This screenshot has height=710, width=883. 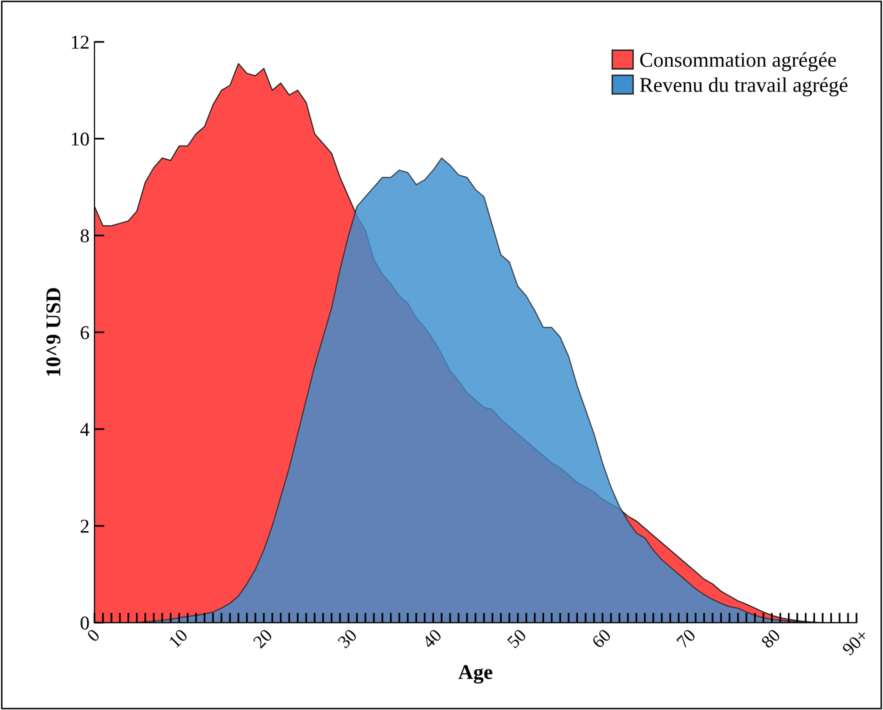 What do you see at coordinates (770, 638) in the screenshot?
I see `x-tick-label: 80` at bounding box center [770, 638].